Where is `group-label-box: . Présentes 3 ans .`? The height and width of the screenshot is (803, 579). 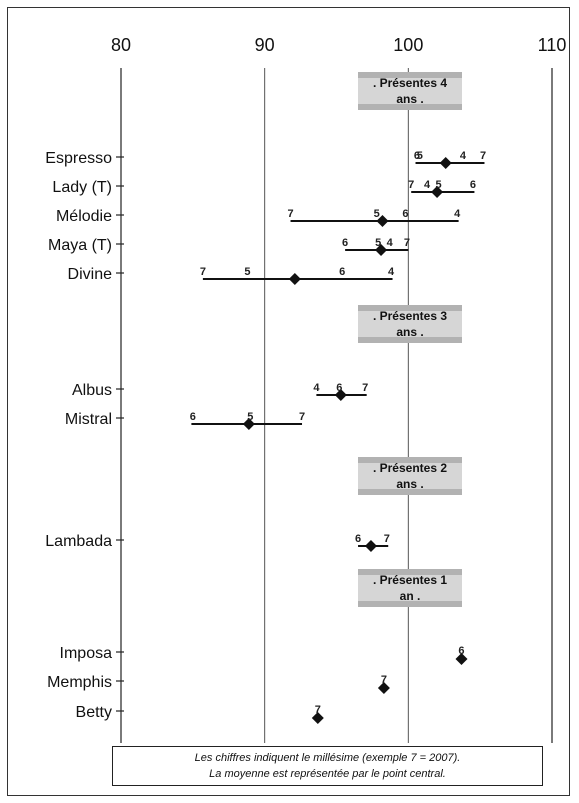
group-label-box: . Présentes 3 ans . is located at coordinates (410, 324).